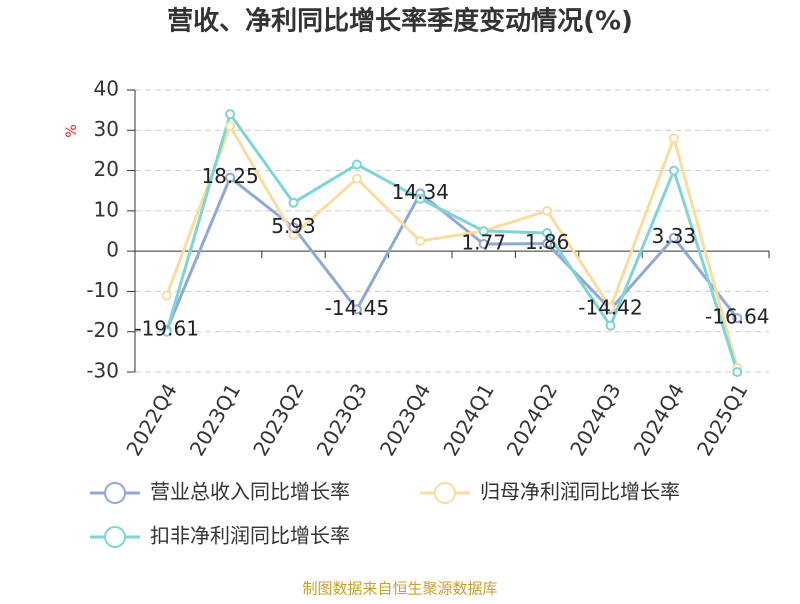 Image resolution: width=800 pixels, height=604 pixels. I want to click on y-axis-label: %, so click(72, 130).